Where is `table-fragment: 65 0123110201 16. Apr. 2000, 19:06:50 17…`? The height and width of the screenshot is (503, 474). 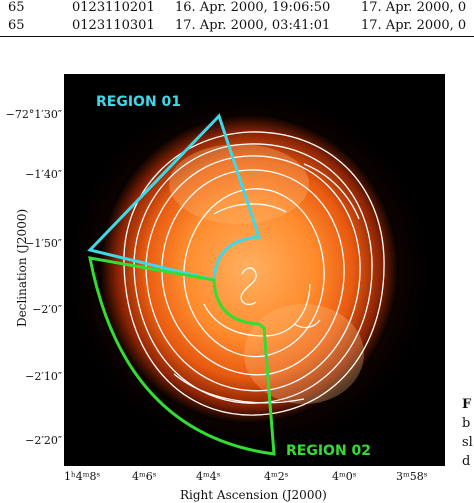 table-fragment: 65 0123110201 16. Apr. 2000, 19:06:50 17… is located at coordinates (237, 20).